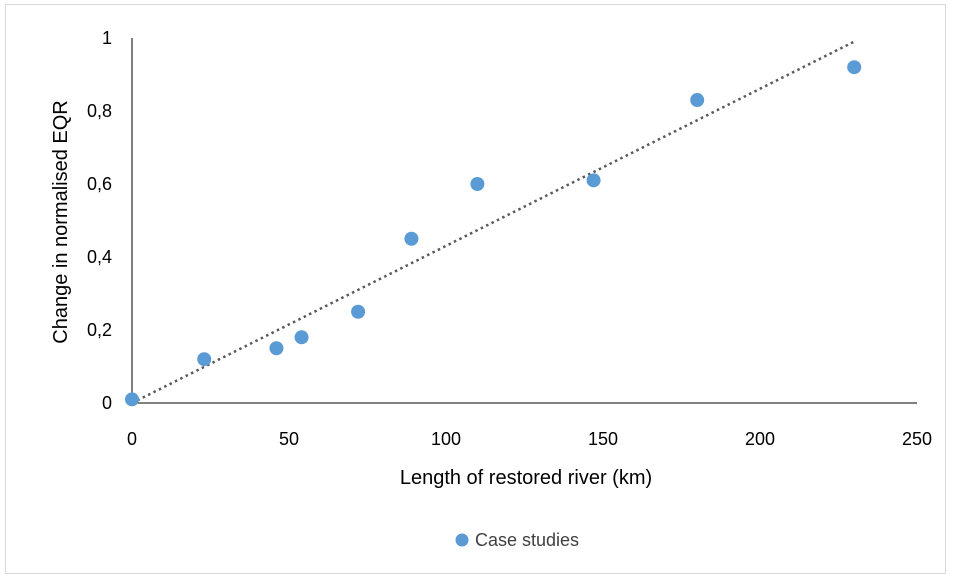 This screenshot has height=581, width=953. What do you see at coordinates (603, 439) in the screenshot?
I see `x-tick-label: 150` at bounding box center [603, 439].